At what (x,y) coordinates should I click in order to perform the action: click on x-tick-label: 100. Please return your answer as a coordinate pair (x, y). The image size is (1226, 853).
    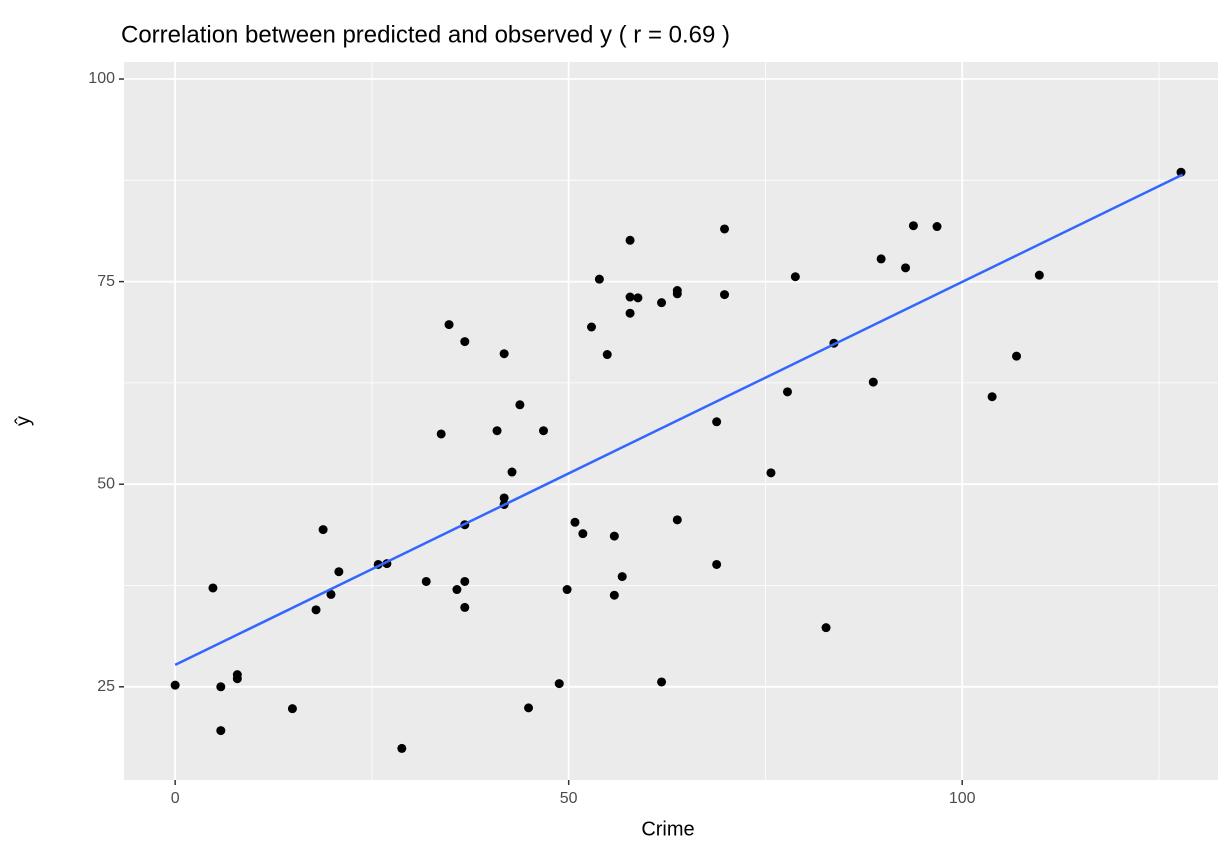
    Looking at the image, I should click on (962, 798).